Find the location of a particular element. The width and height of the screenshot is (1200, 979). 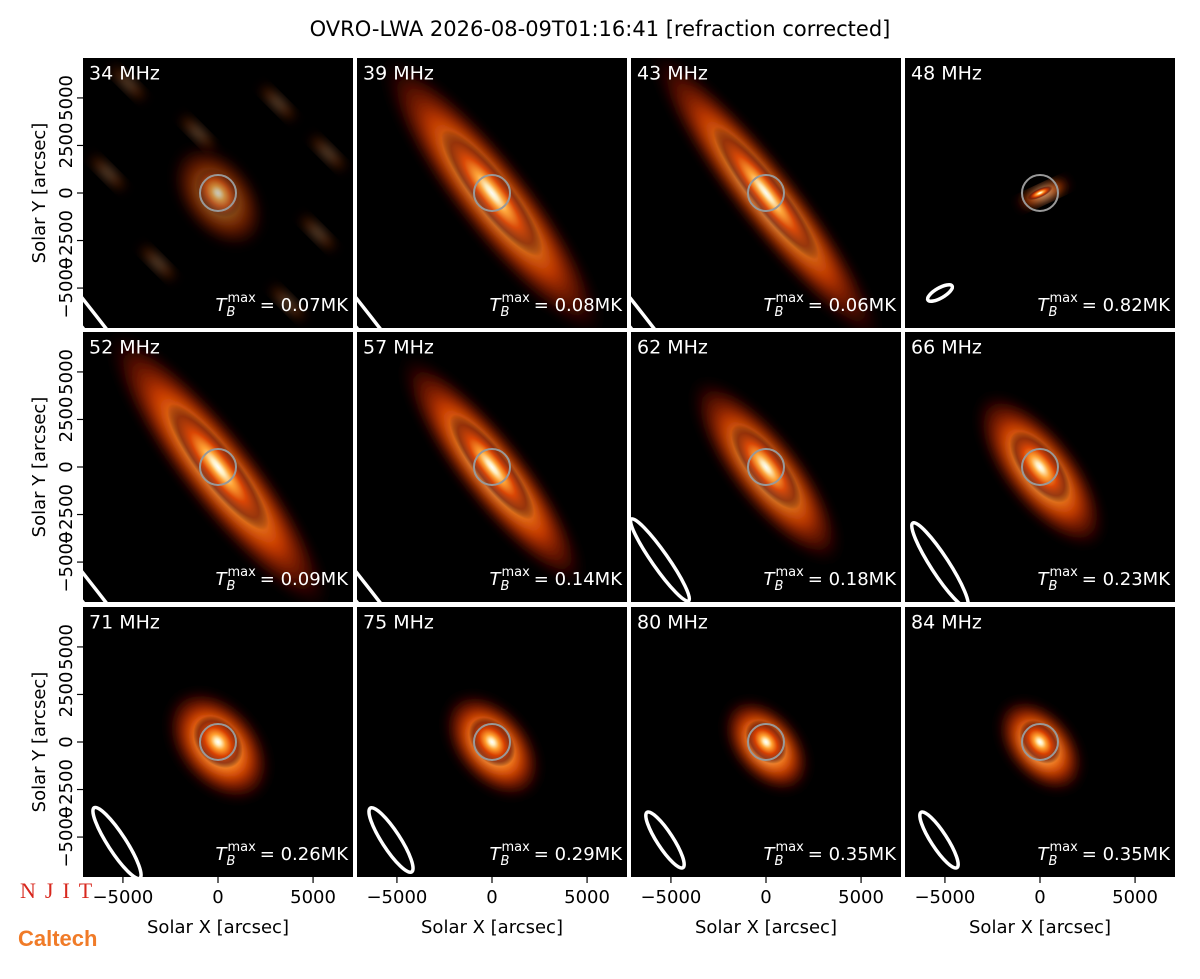

tb-value: = 0.82MK is located at coordinates (1126, 305).